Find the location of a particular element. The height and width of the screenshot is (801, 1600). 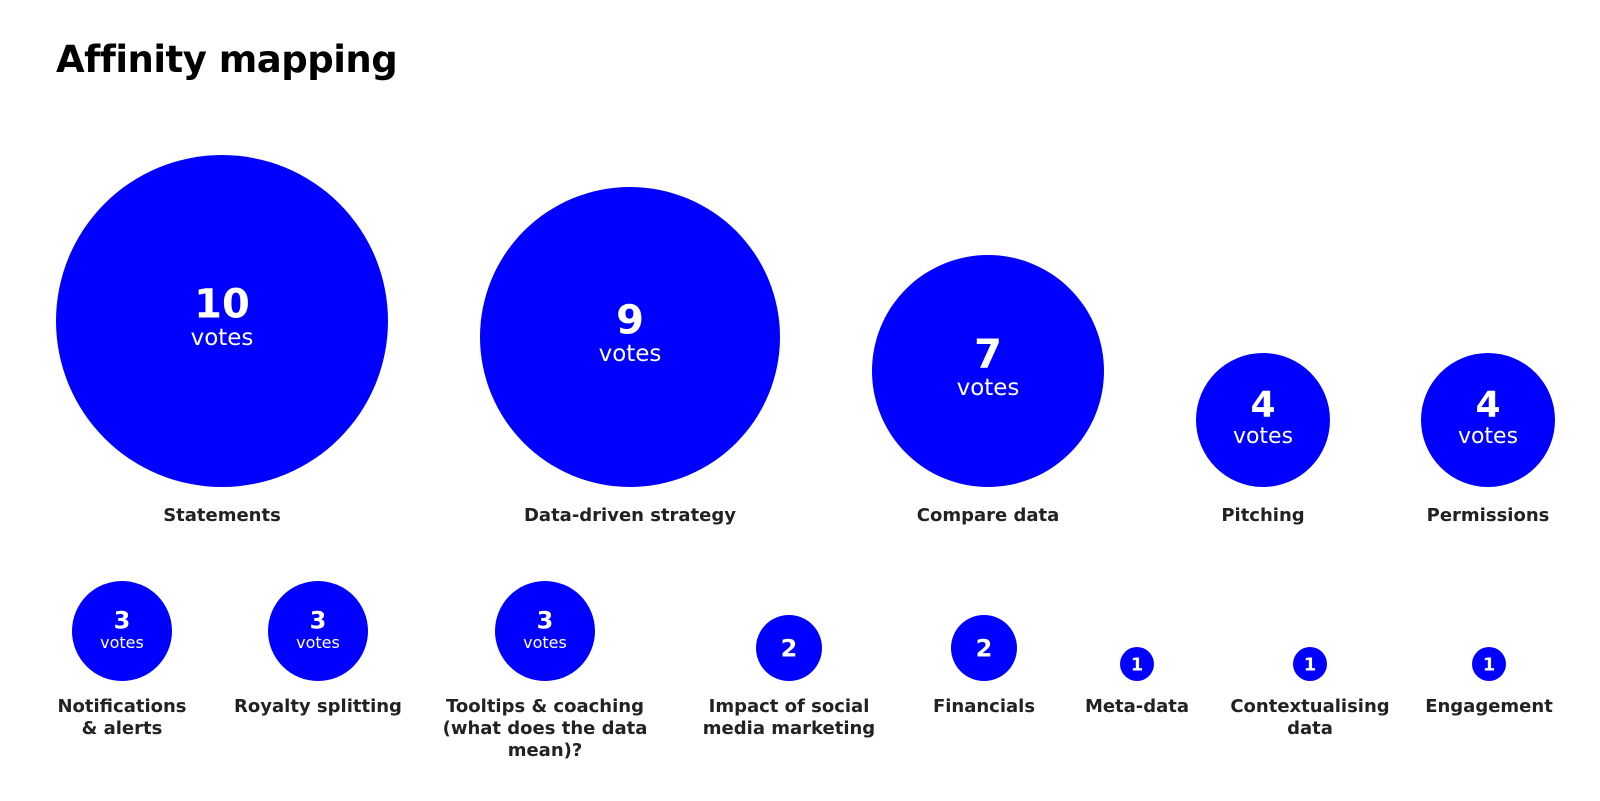

bubble-label: Contextualising data is located at coordinates (1310, 717).